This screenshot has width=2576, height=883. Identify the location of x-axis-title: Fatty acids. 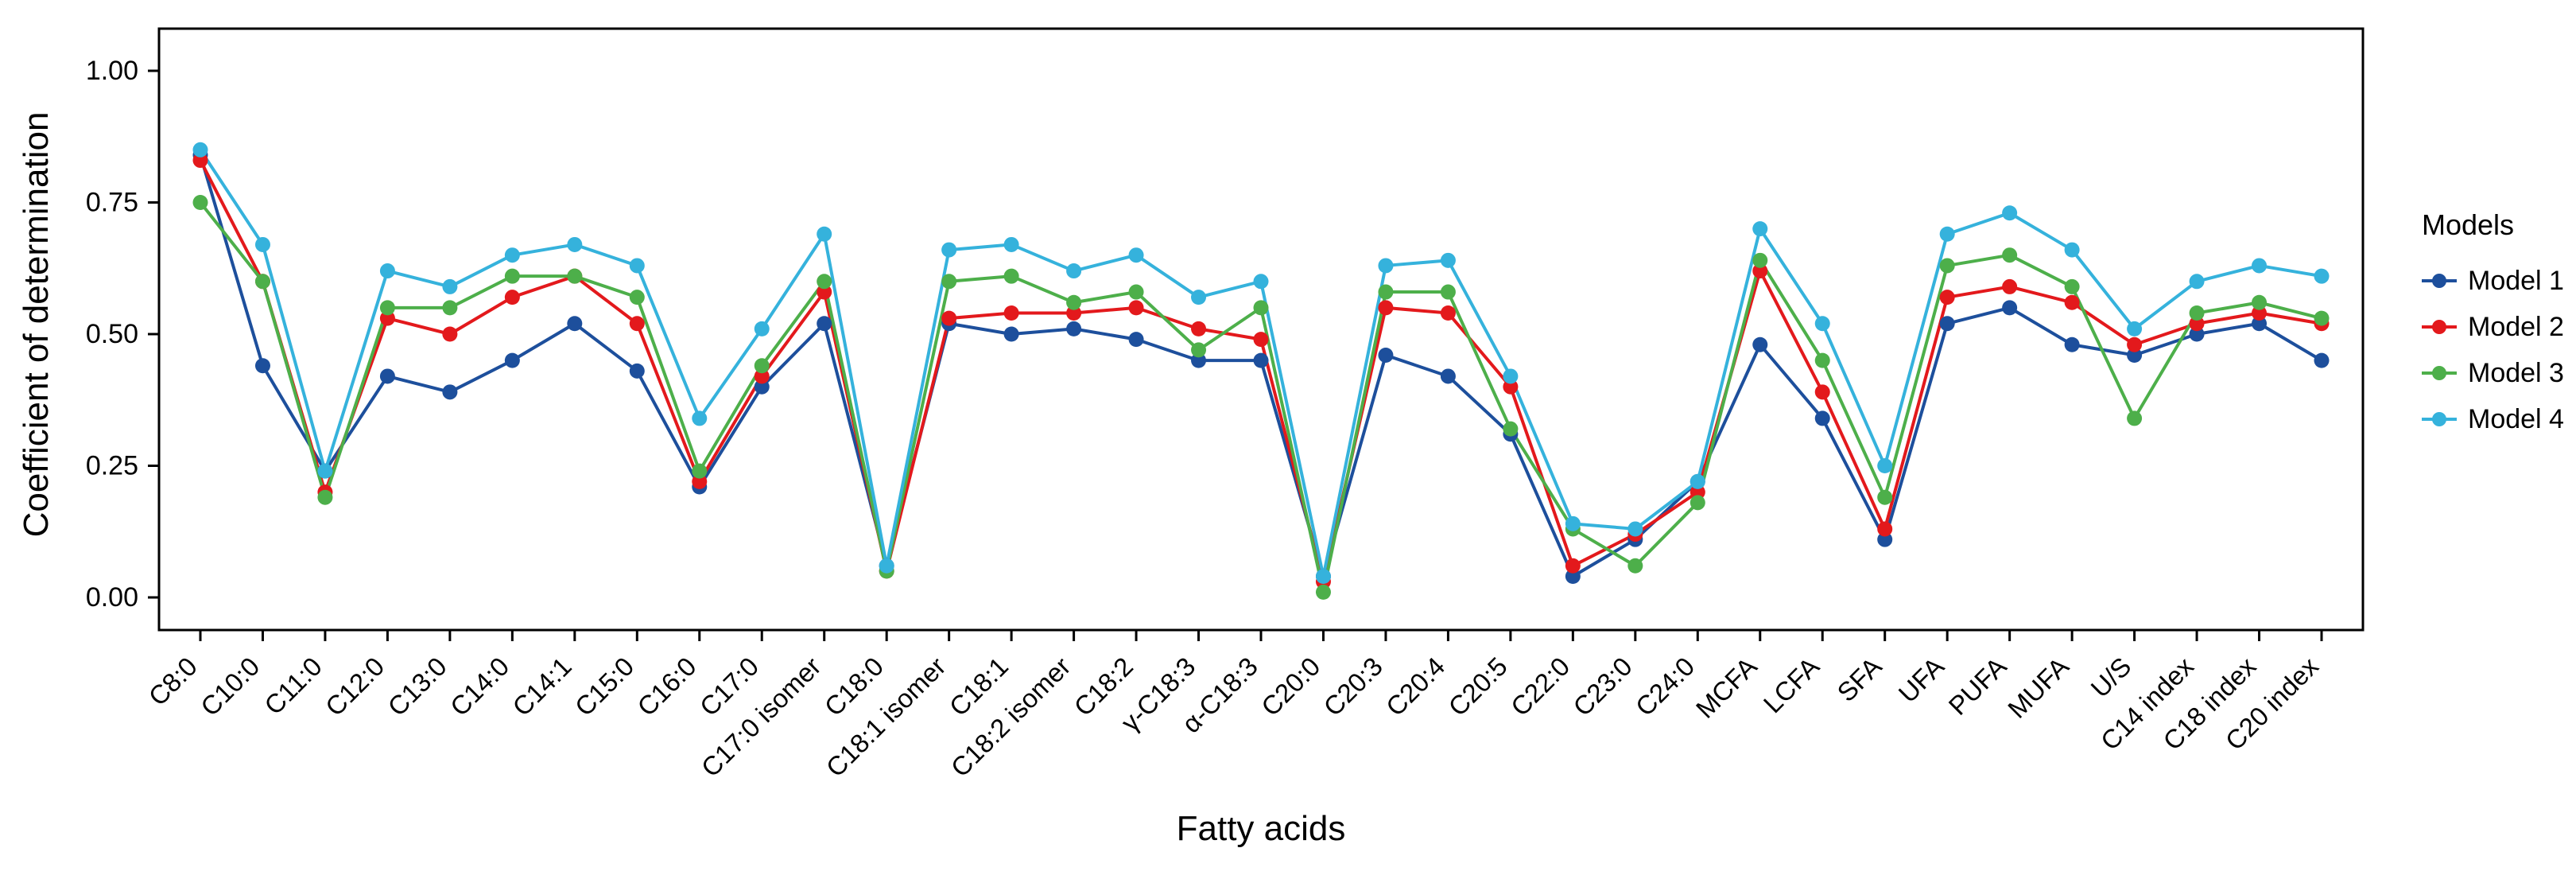
(1261, 828).